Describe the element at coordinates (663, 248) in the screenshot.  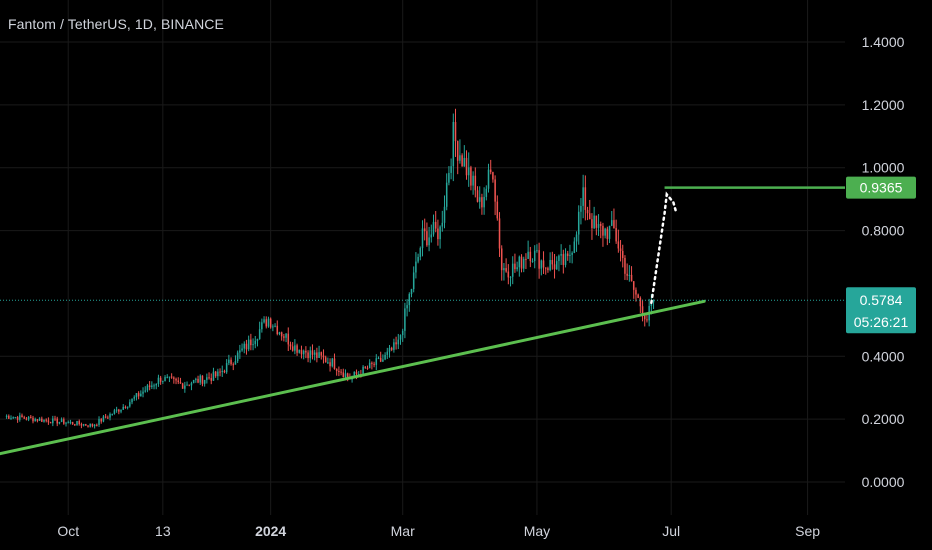
I see `projection-path` at that location.